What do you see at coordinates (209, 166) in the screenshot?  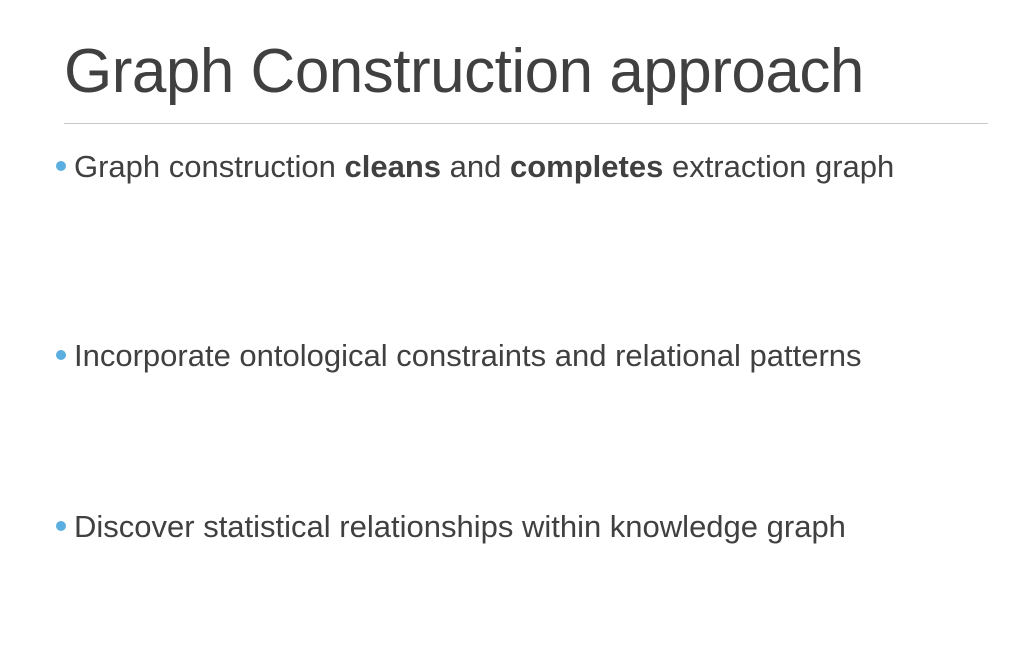 I see `bullet-text-part: Graph construction` at bounding box center [209, 166].